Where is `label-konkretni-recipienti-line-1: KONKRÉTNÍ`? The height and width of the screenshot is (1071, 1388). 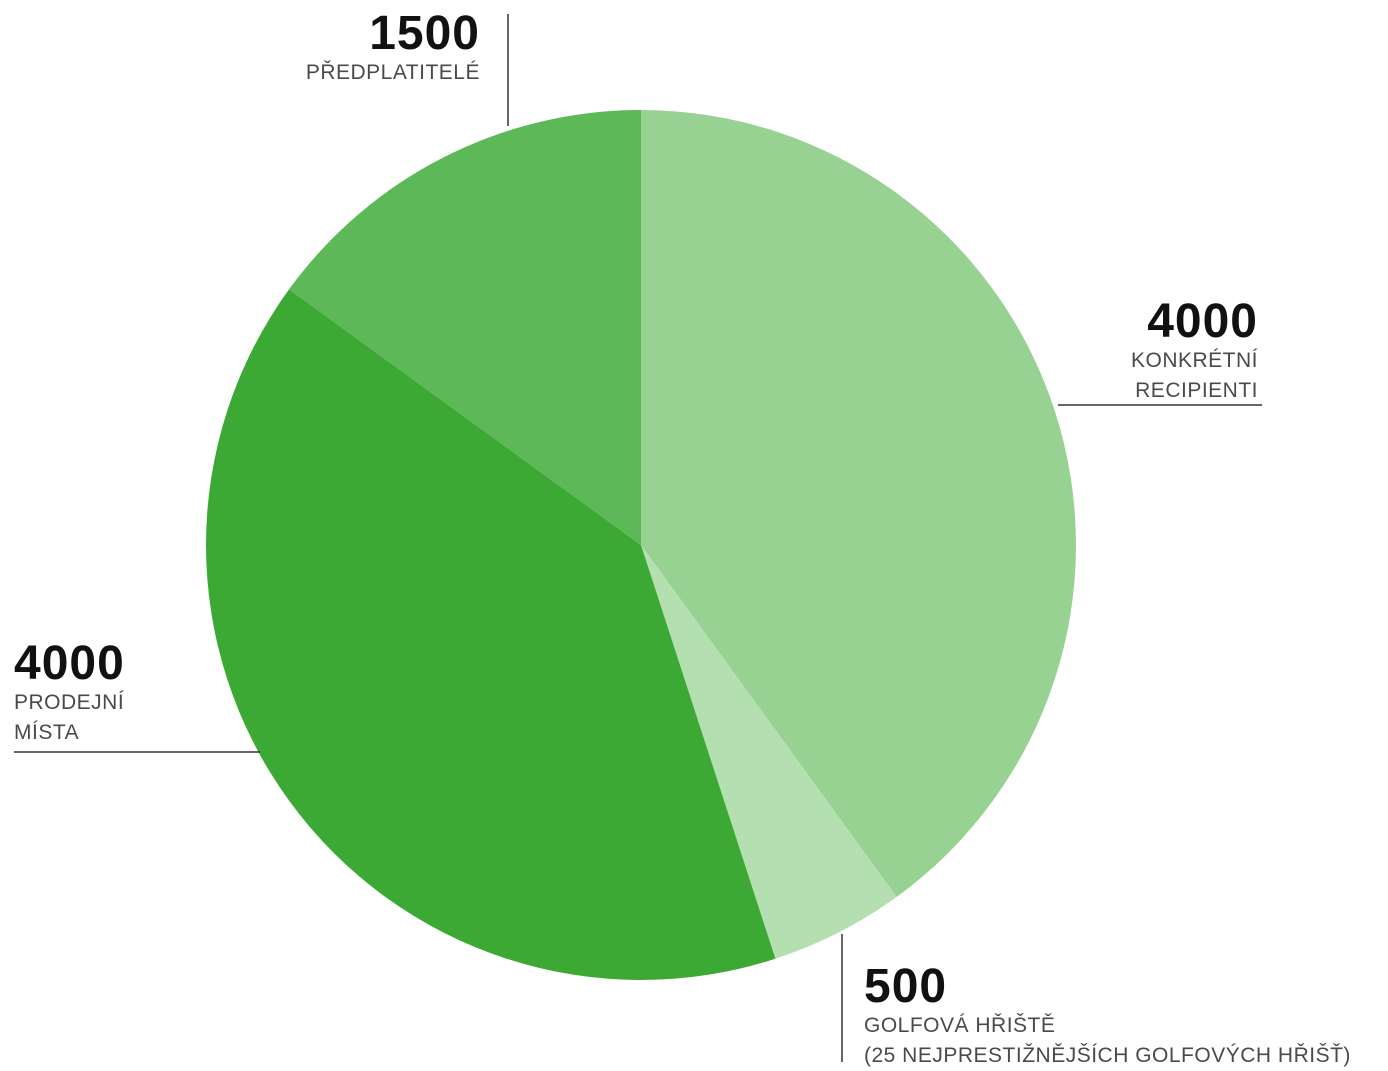 label-konkretni-recipienti-line-1: KONKRÉTNÍ is located at coordinates (1194, 360).